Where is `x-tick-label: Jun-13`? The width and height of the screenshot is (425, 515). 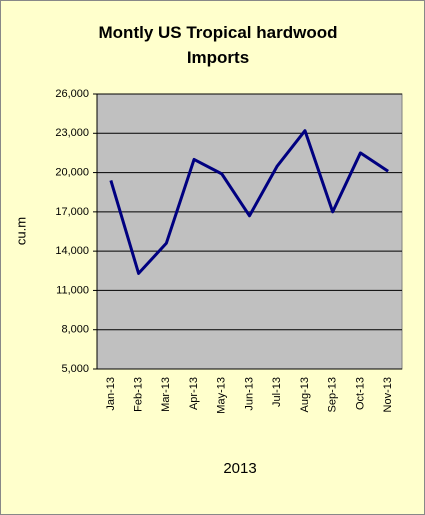
x-tick-label: Jun-13 is located at coordinates (249, 394).